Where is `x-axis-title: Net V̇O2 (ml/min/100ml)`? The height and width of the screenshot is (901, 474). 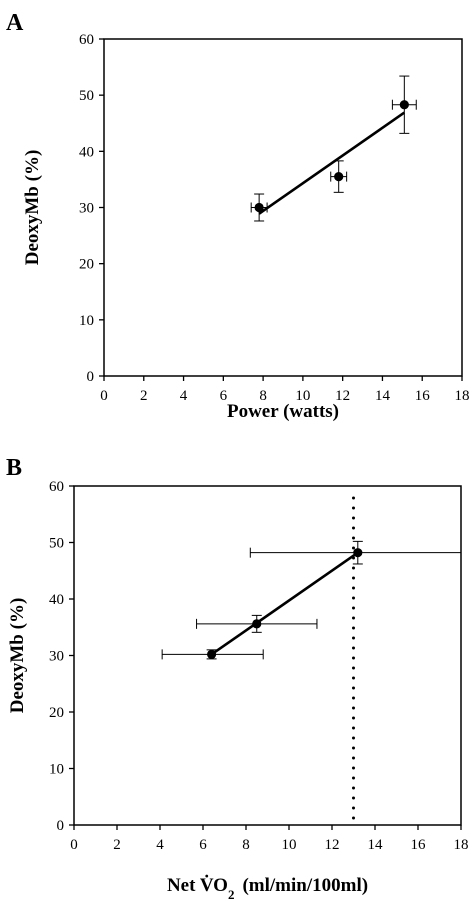 x-axis-title: Net V̇O2 (ml/min/100ml) is located at coordinates (267, 888).